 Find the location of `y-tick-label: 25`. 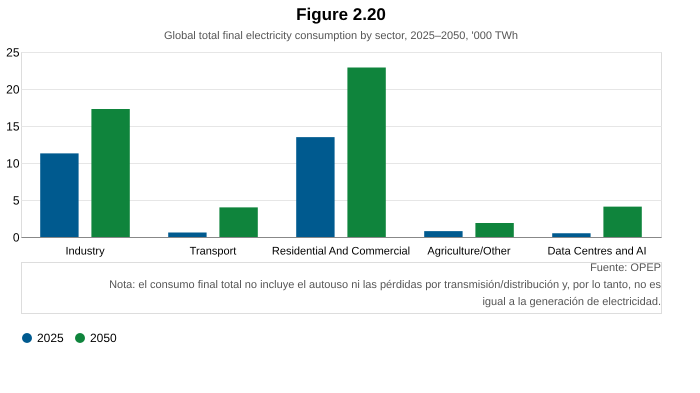

y-tick-label: 25 is located at coordinates (13, 53).